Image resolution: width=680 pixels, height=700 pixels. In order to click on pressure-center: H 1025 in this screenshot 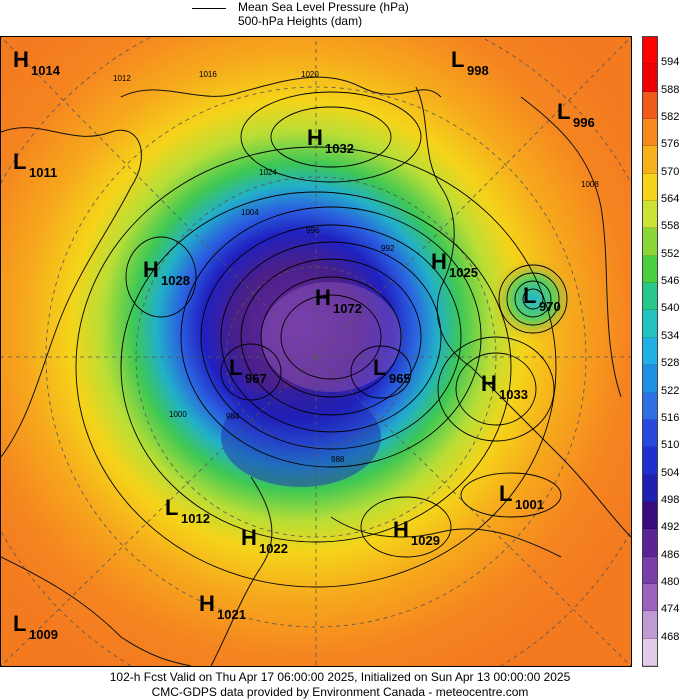, I will do `click(454, 264)`.